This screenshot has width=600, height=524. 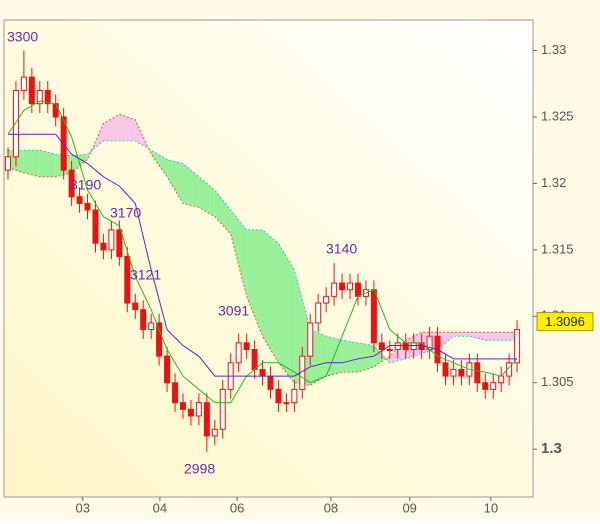 What do you see at coordinates (237, 507) in the screenshot?
I see `x-tick-label: 06` at bounding box center [237, 507].